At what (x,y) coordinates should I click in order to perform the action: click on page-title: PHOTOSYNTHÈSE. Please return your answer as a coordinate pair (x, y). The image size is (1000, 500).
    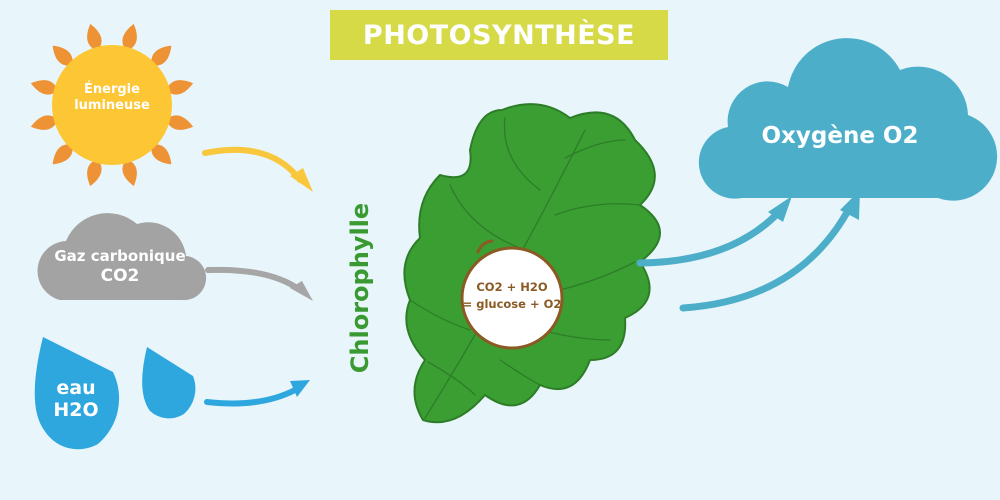
    Looking at the image, I should click on (499, 35).